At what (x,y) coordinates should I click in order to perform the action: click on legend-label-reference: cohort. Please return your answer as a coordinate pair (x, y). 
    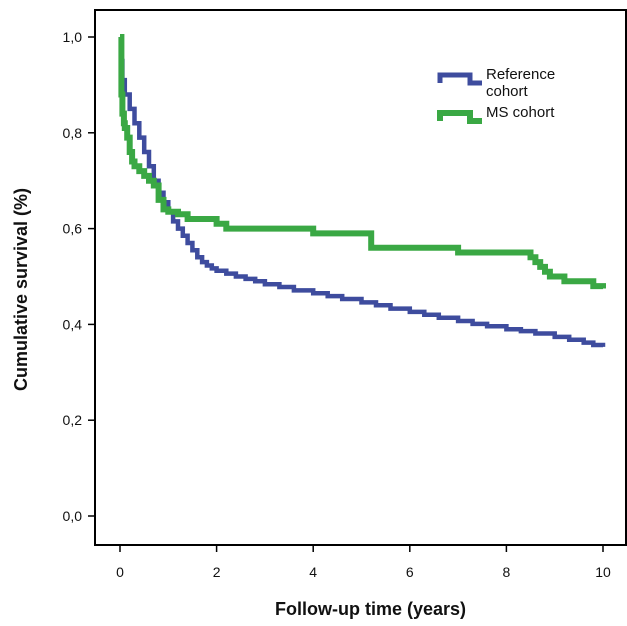
    Looking at the image, I should click on (507, 91).